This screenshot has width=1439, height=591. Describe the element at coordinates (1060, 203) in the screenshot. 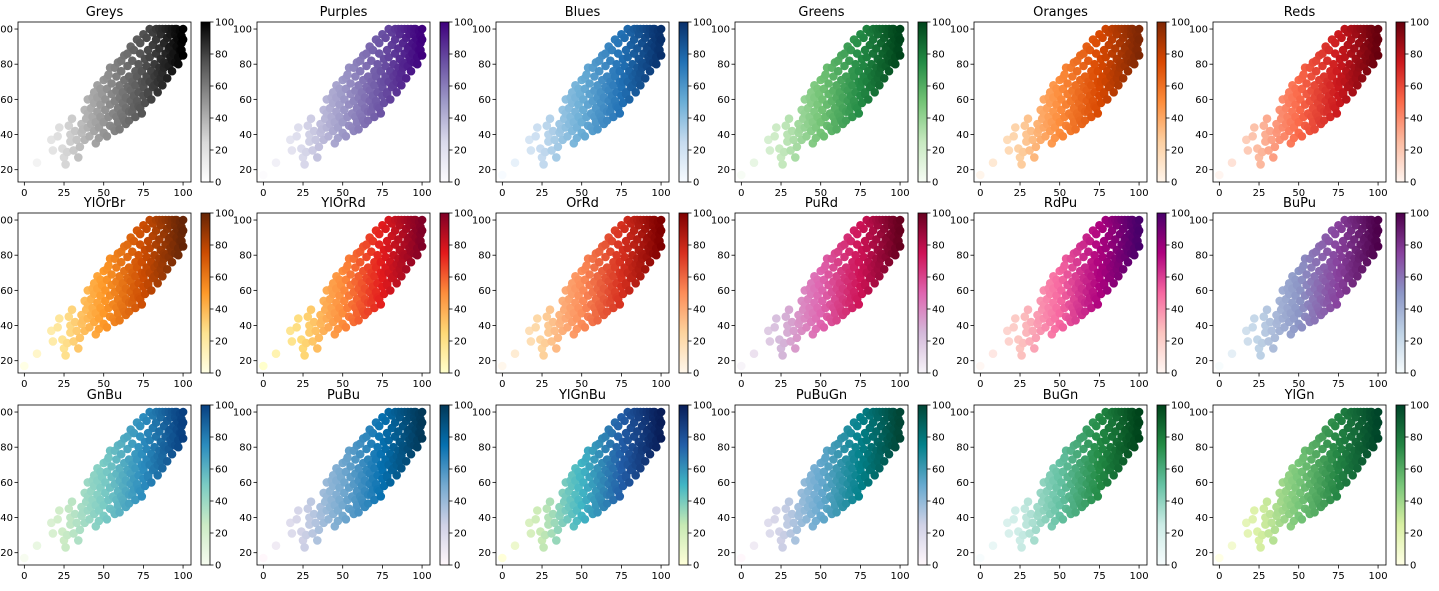

I see `panel-title: RdPu` at that location.